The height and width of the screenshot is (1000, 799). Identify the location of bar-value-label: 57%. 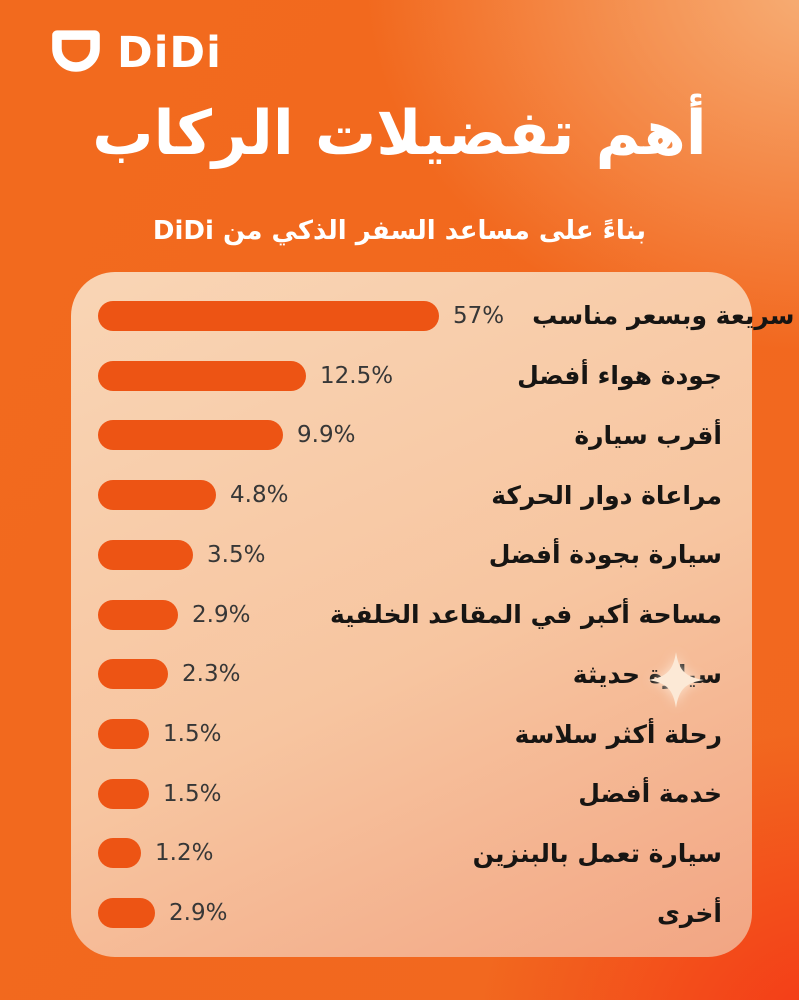
(479, 315).